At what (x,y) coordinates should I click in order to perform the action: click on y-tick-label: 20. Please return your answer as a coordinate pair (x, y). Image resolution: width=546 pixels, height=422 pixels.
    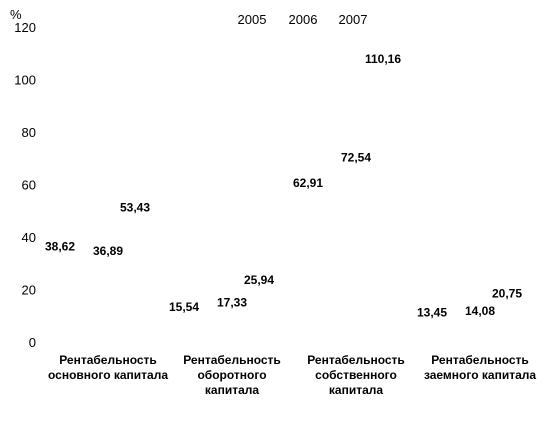
    Looking at the image, I should click on (29, 290).